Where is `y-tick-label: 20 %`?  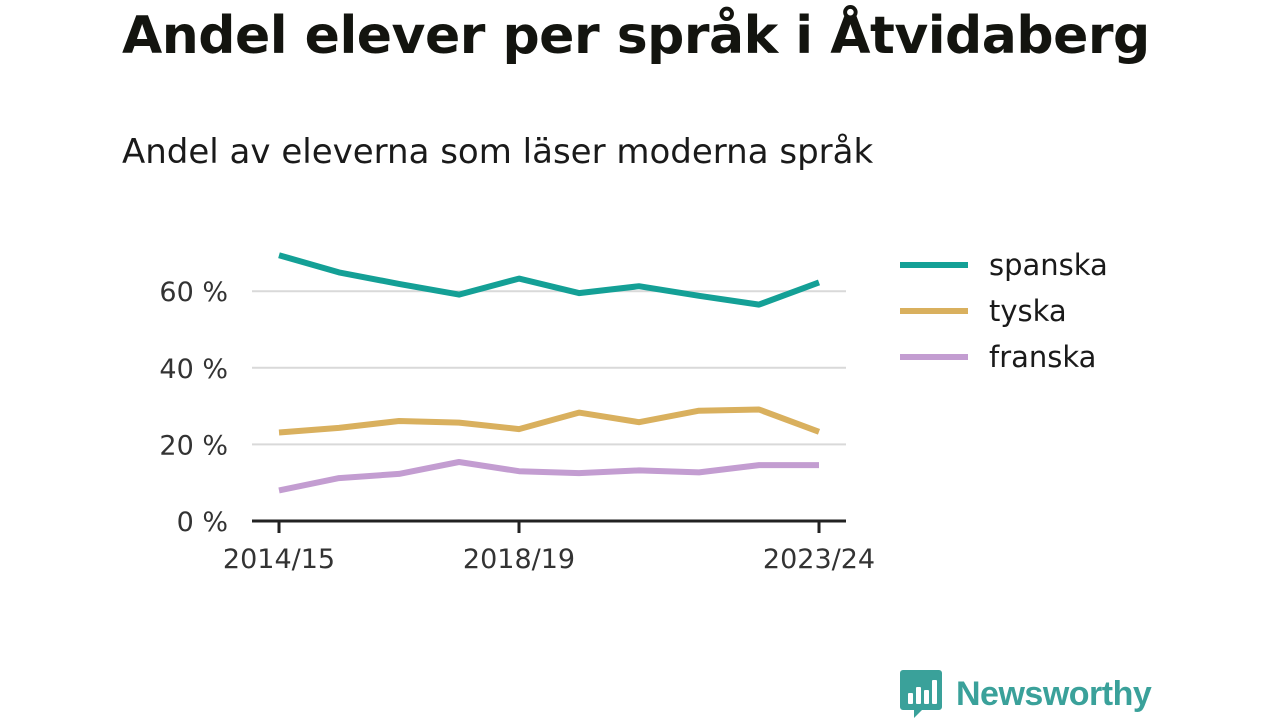 y-tick-label: 20 % is located at coordinates (193, 445).